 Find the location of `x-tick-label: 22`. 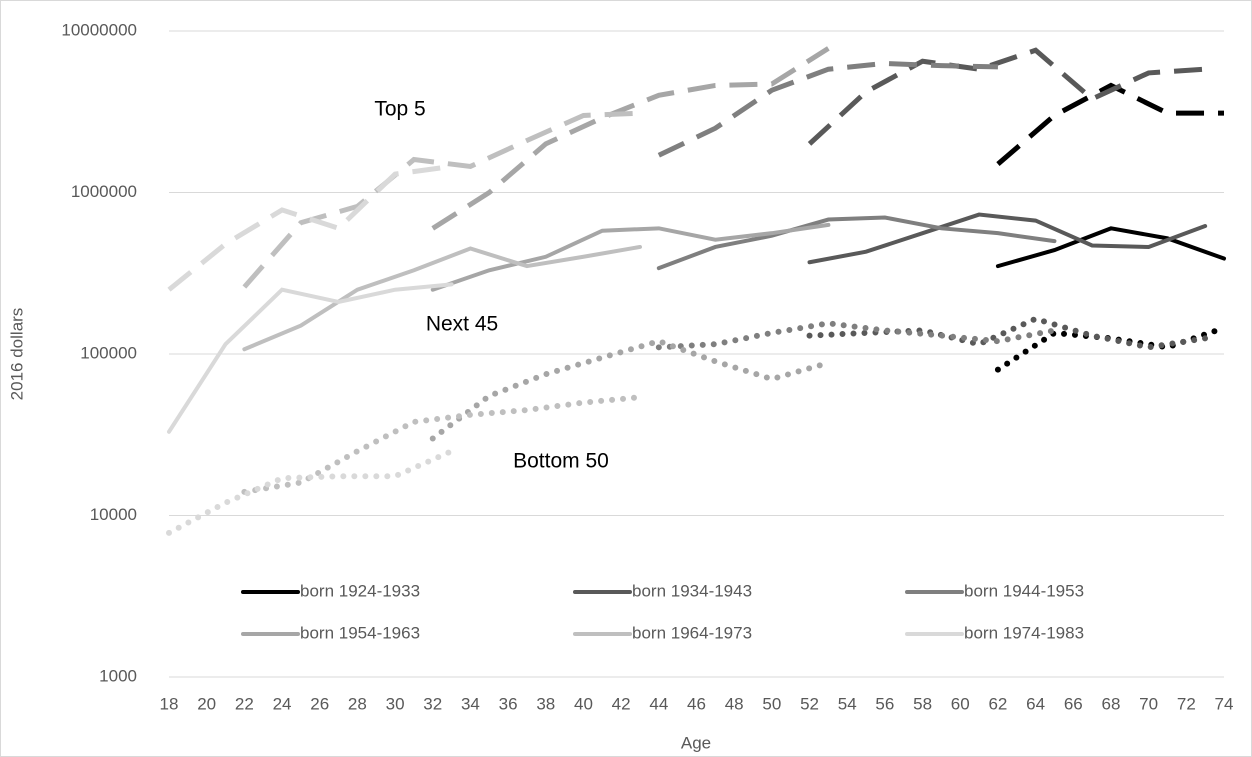

x-tick-label: 22 is located at coordinates (244, 703).